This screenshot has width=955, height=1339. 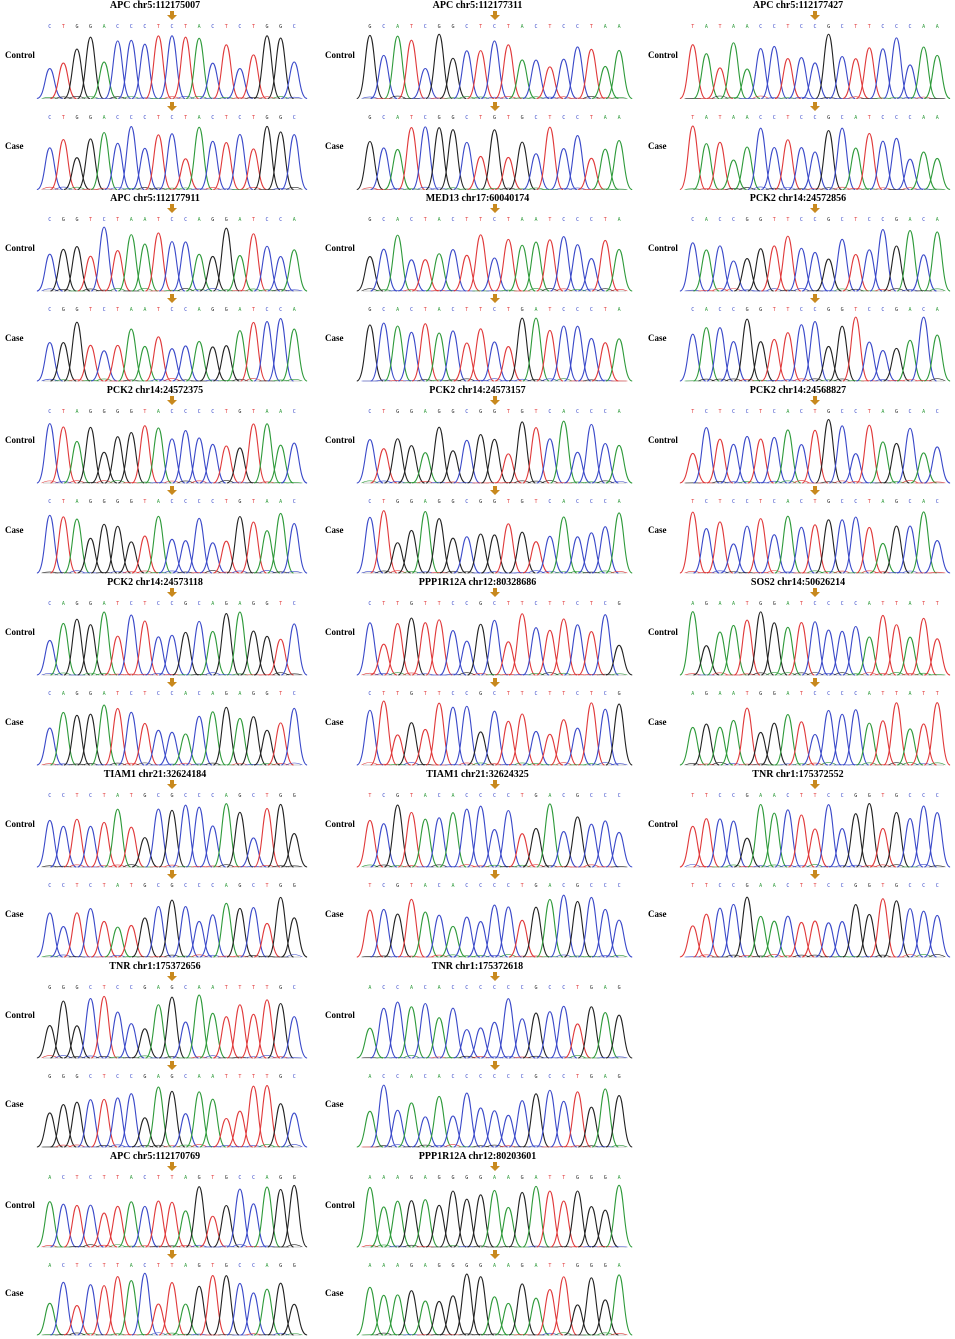 What do you see at coordinates (798, 582) in the screenshot?
I see `panel-title: SOS2 chr14:50626214` at bounding box center [798, 582].